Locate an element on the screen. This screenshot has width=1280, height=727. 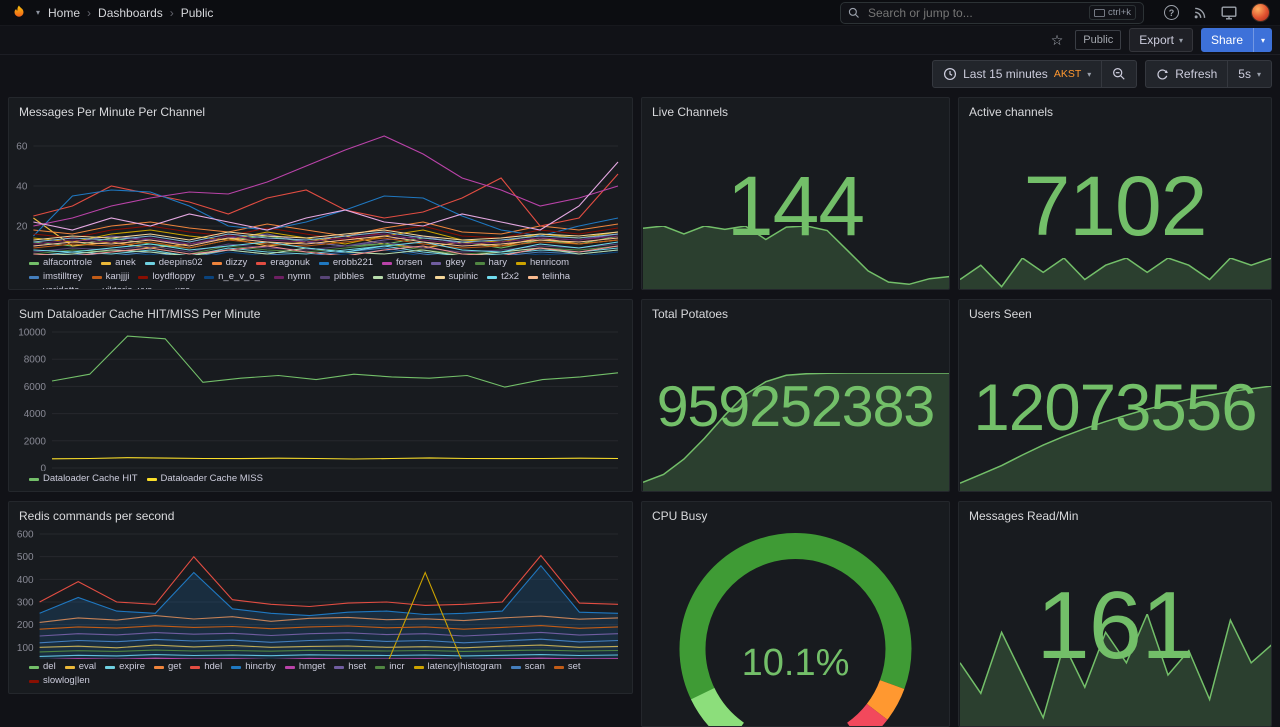
legend-item: pibbles is located at coordinates (341, 277).